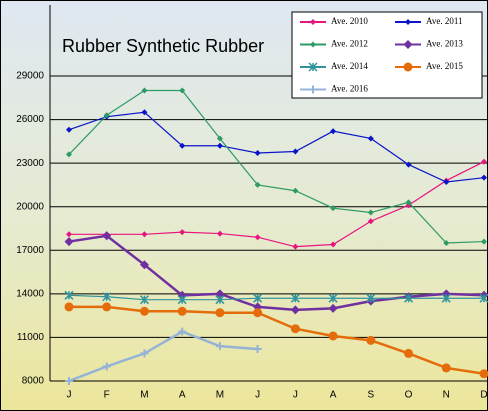  Describe the element at coordinates (349, 21) in the screenshot. I see `legend-label: Ave. 2010` at that location.